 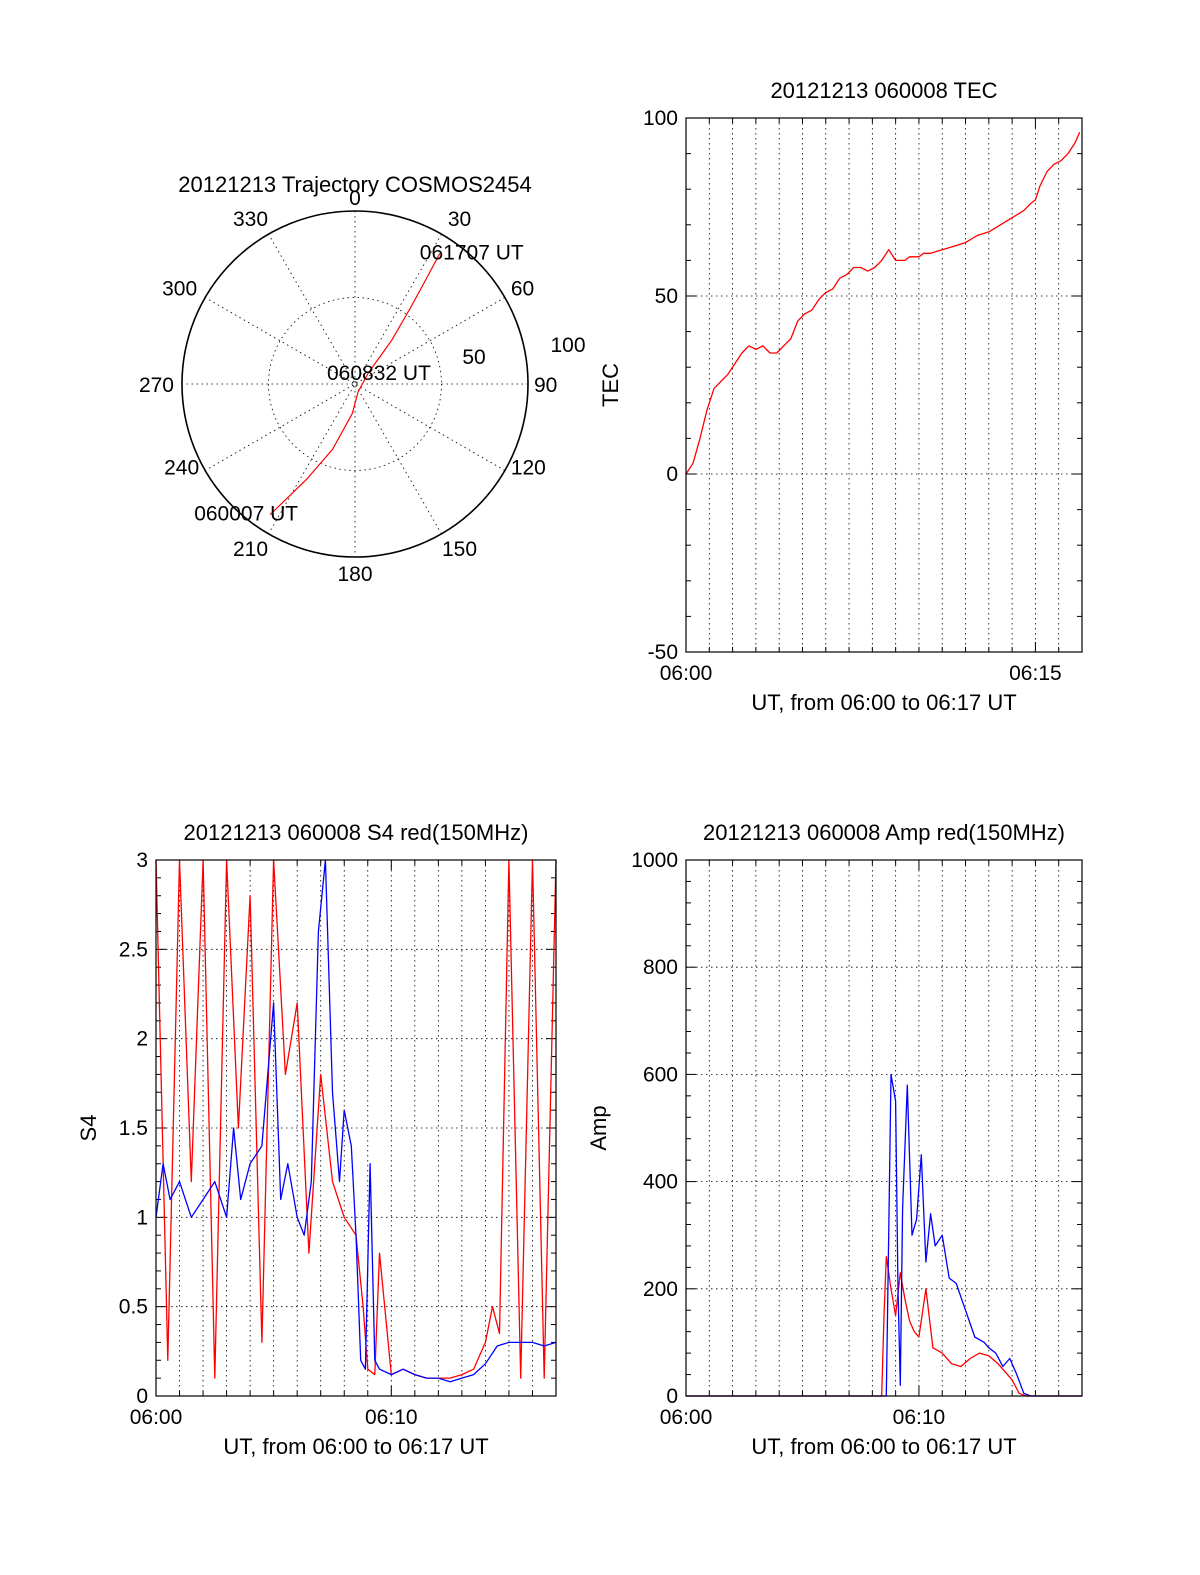 What do you see at coordinates (660, 967) in the screenshot?
I see `amp-ytick-label: 800` at bounding box center [660, 967].